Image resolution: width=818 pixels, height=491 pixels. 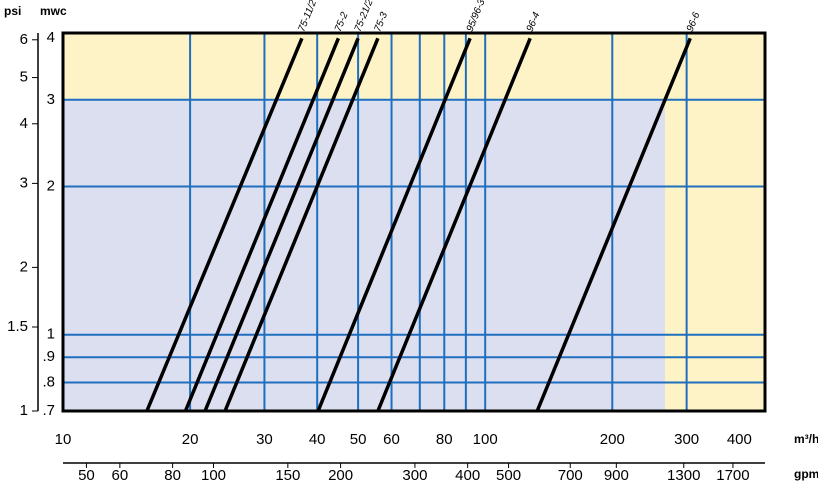 What do you see at coordinates (51, 37) in the screenshot?
I see `y-tick-label: 4` at bounding box center [51, 37].